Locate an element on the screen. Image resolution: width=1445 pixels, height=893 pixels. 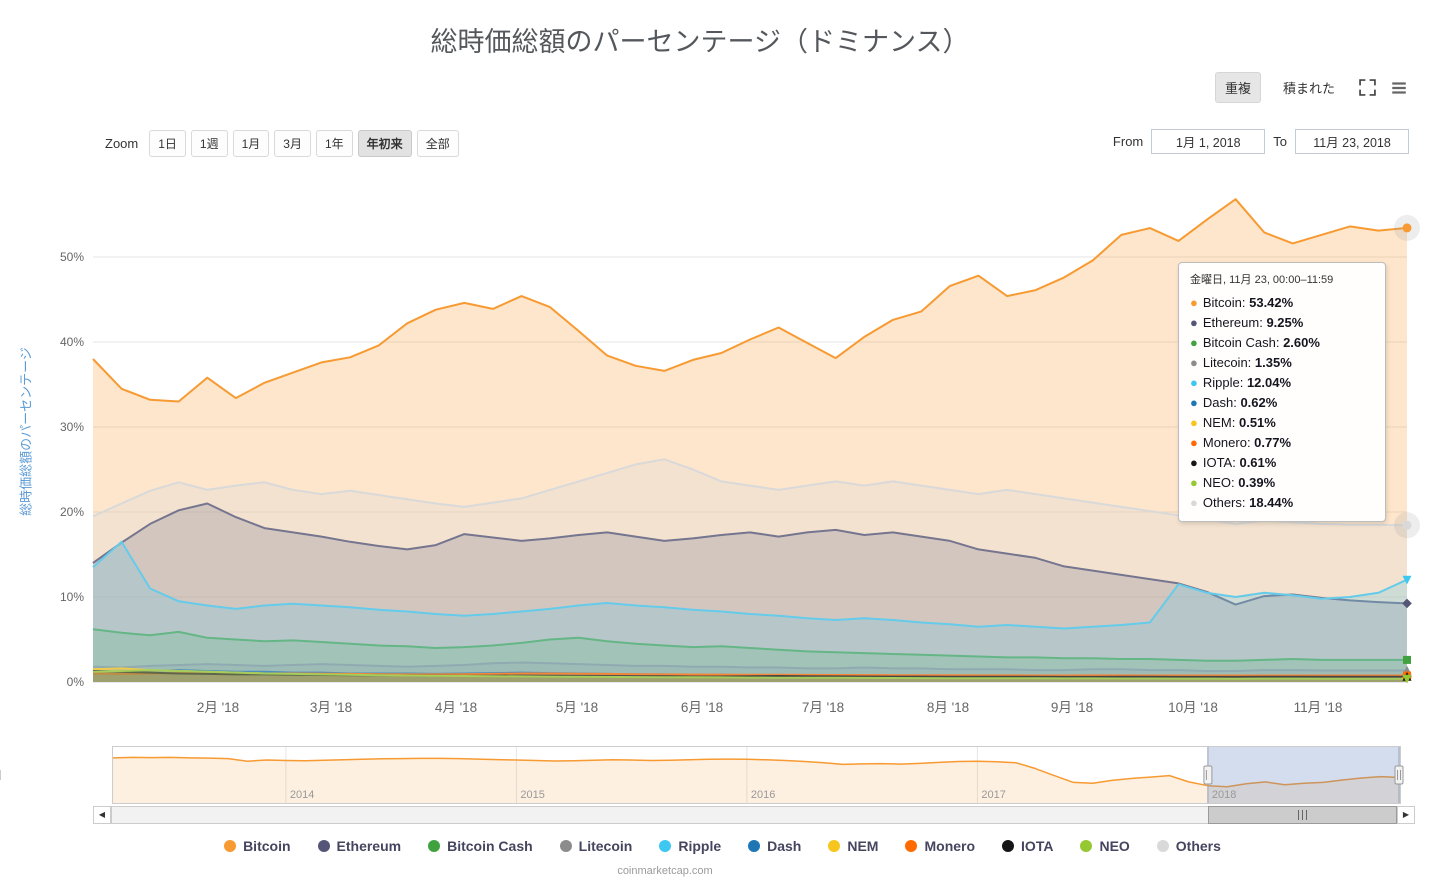
legend-label: Litecoin is located at coordinates (605, 846).